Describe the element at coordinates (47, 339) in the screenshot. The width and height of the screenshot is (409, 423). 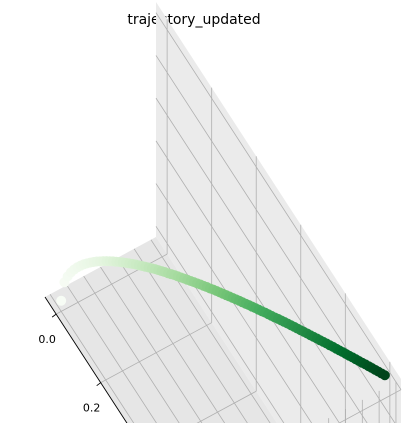
I see `x-tick-label: 0.0` at that location.